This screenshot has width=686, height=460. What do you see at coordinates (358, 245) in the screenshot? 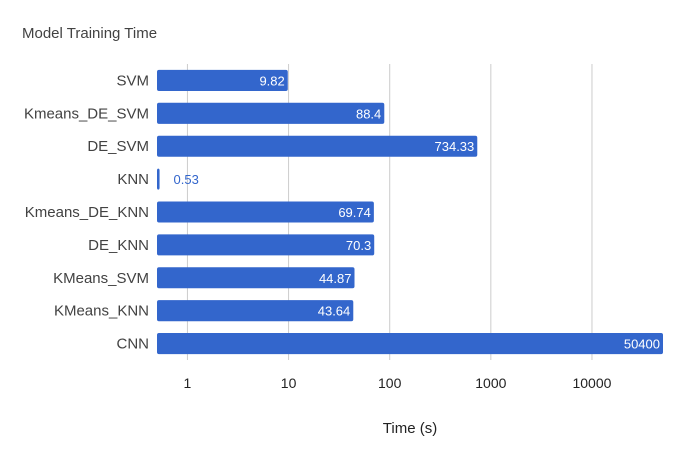
I see `data-label: 70.3` at bounding box center [358, 245].